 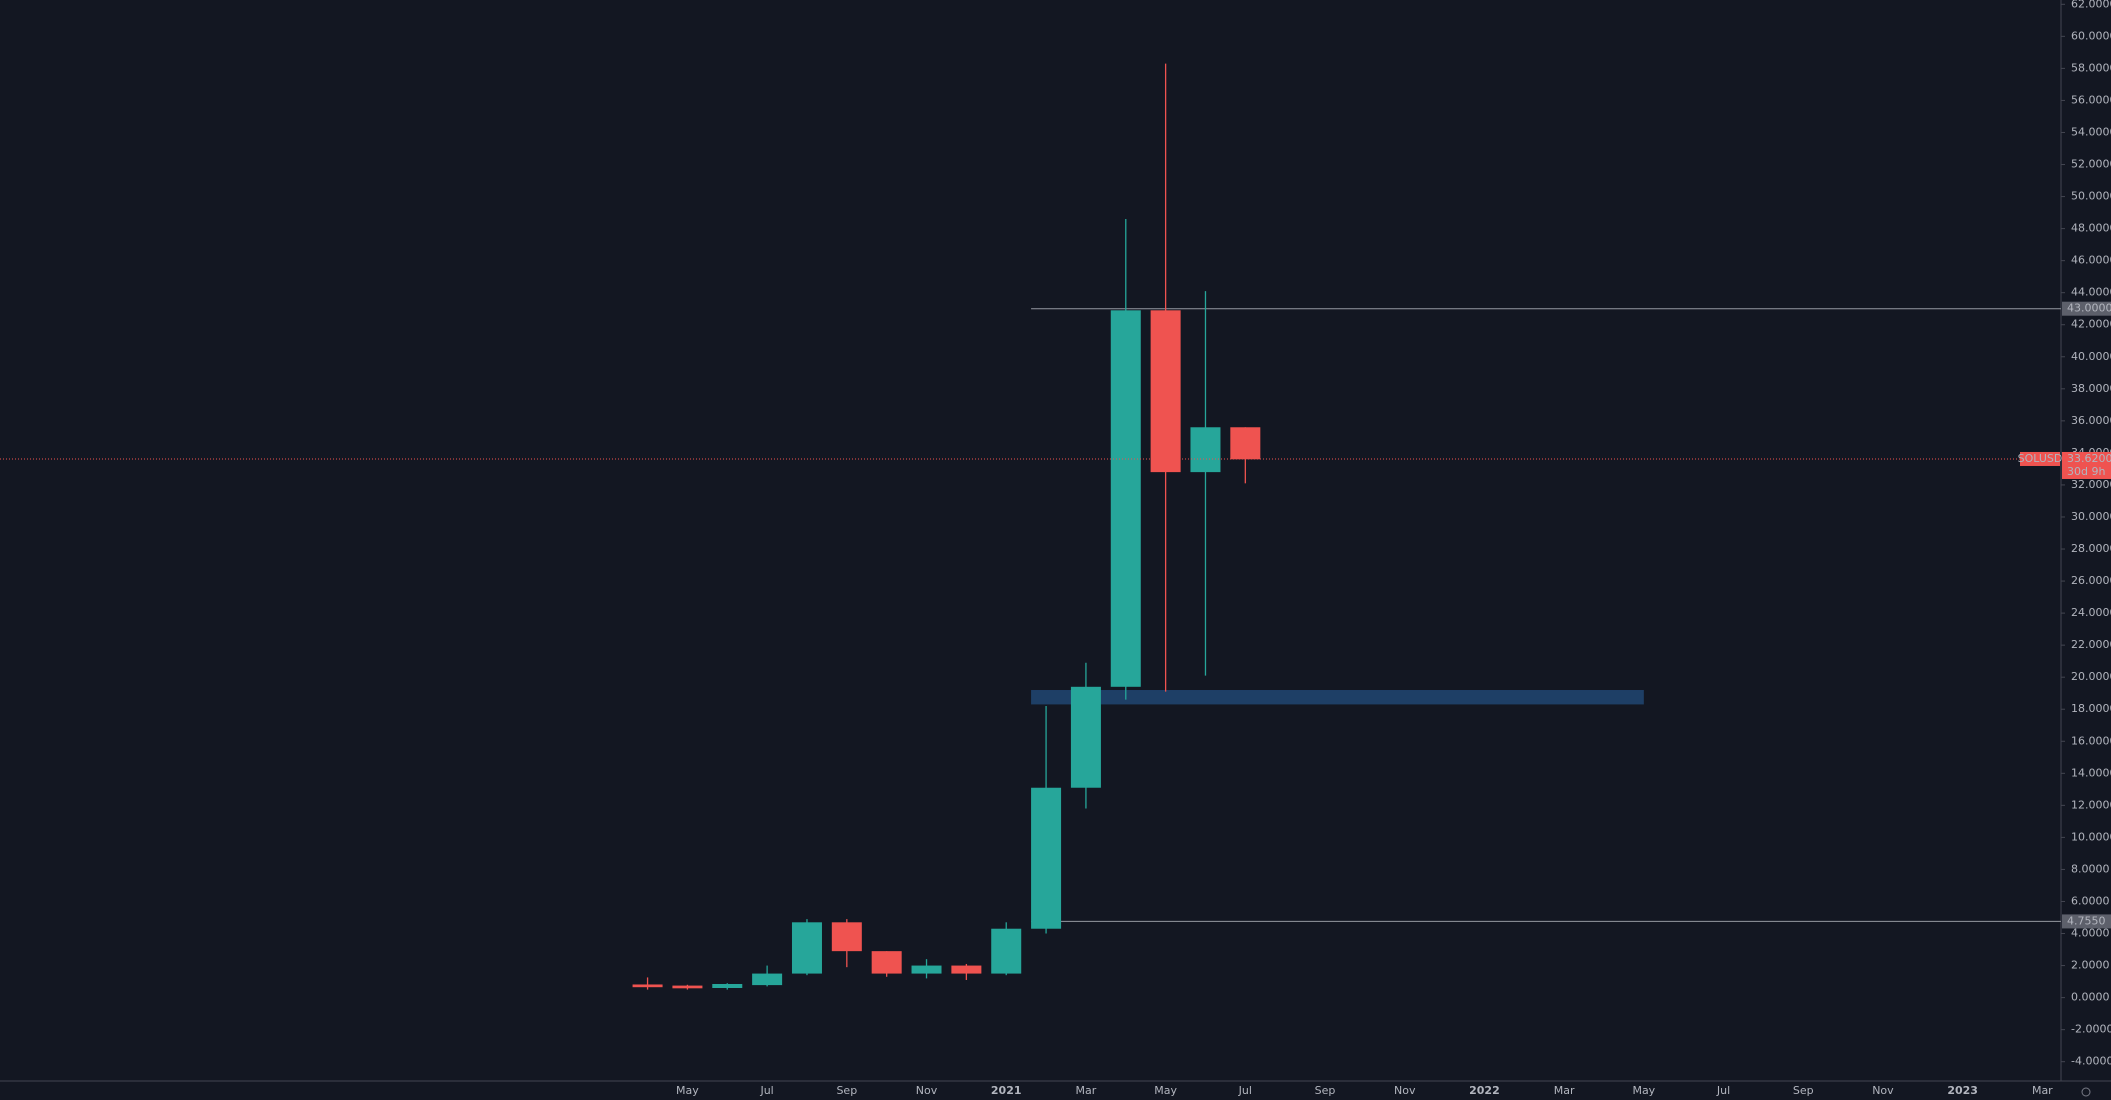 What do you see at coordinates (2090, 965) in the screenshot?
I see `y-tick-label: 2.0000` at bounding box center [2090, 965].